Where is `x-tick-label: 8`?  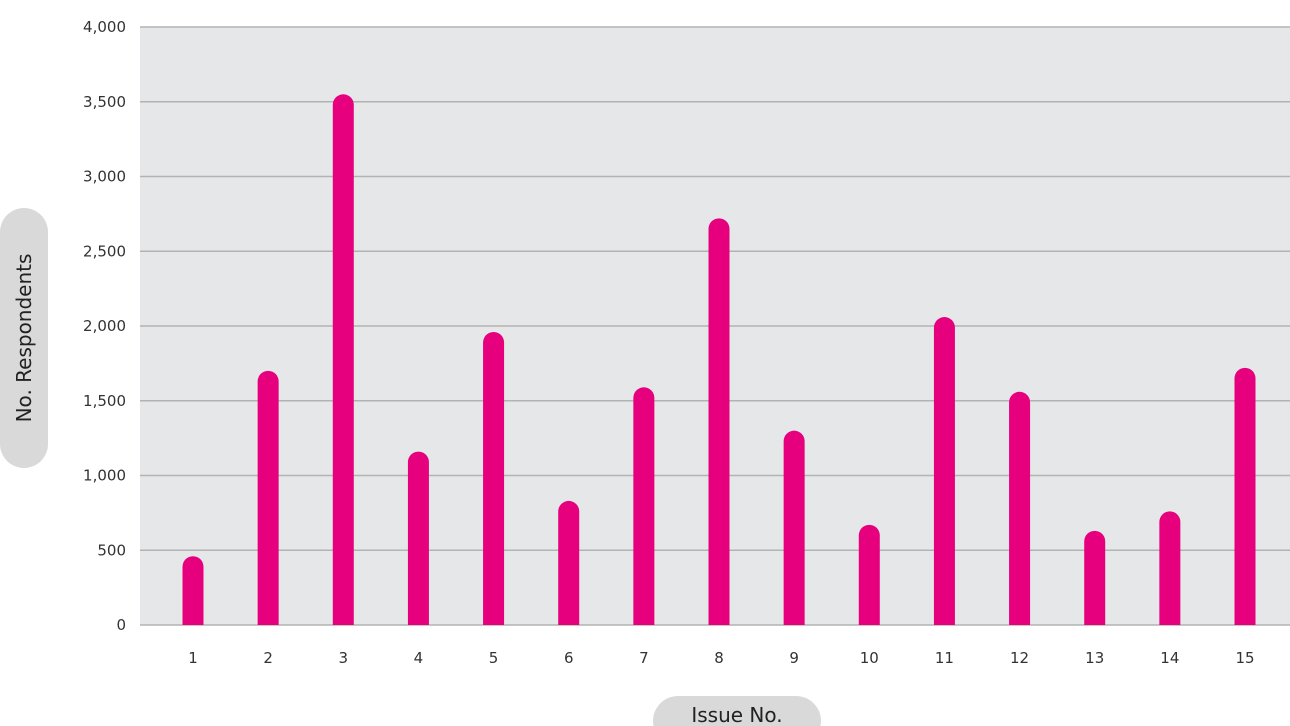
x-tick-label: 8 is located at coordinates (719, 658).